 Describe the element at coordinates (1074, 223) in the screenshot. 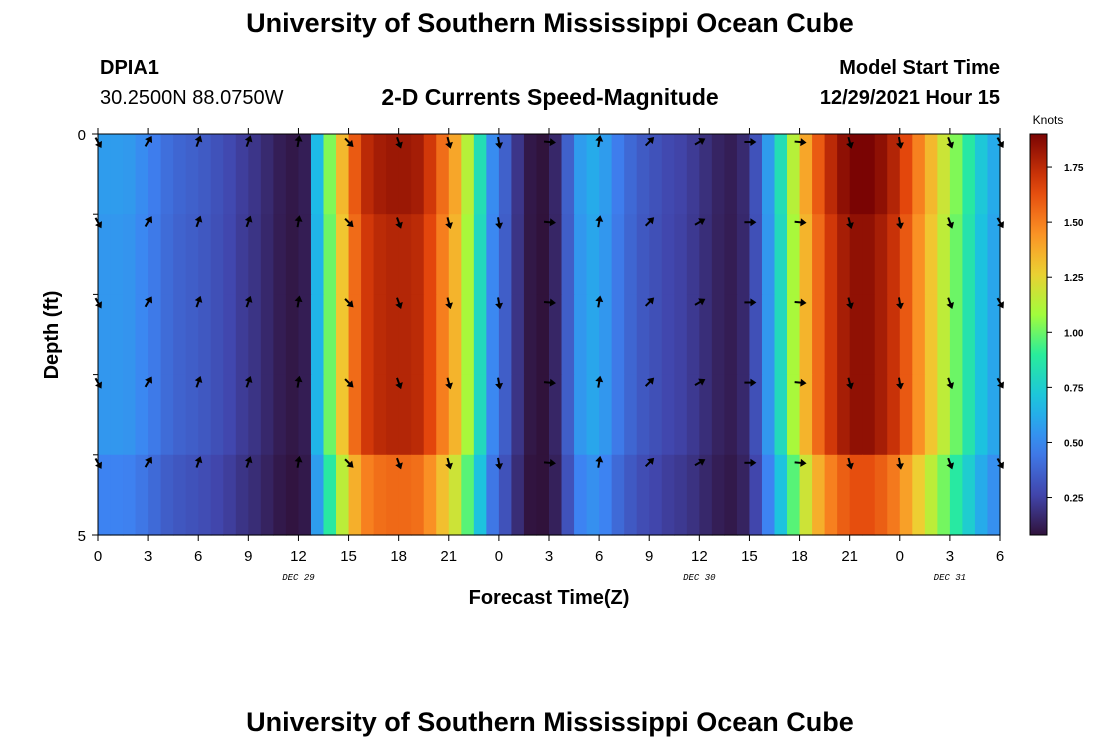

I see `colorbar-tick-label: 1.50` at that location.